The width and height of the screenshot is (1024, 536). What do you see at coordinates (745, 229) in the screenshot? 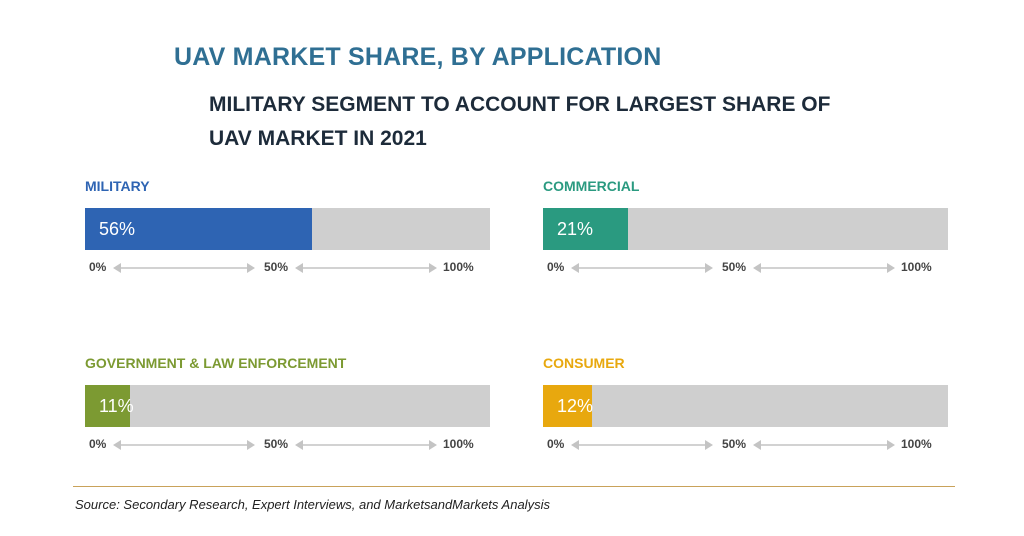
I see `bar-track-commercial: 21%` at bounding box center [745, 229].